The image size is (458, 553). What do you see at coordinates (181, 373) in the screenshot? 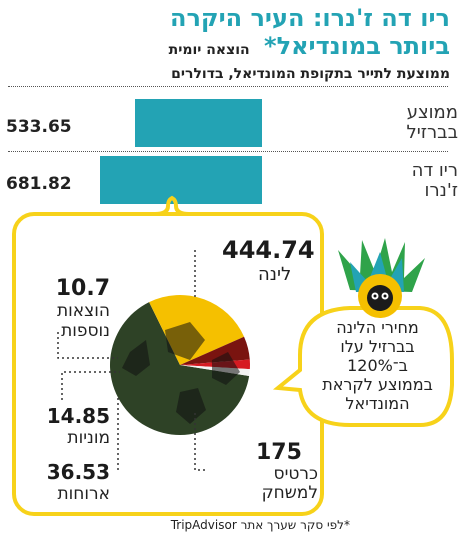
I see `ball-pattern` at bounding box center [181, 373].